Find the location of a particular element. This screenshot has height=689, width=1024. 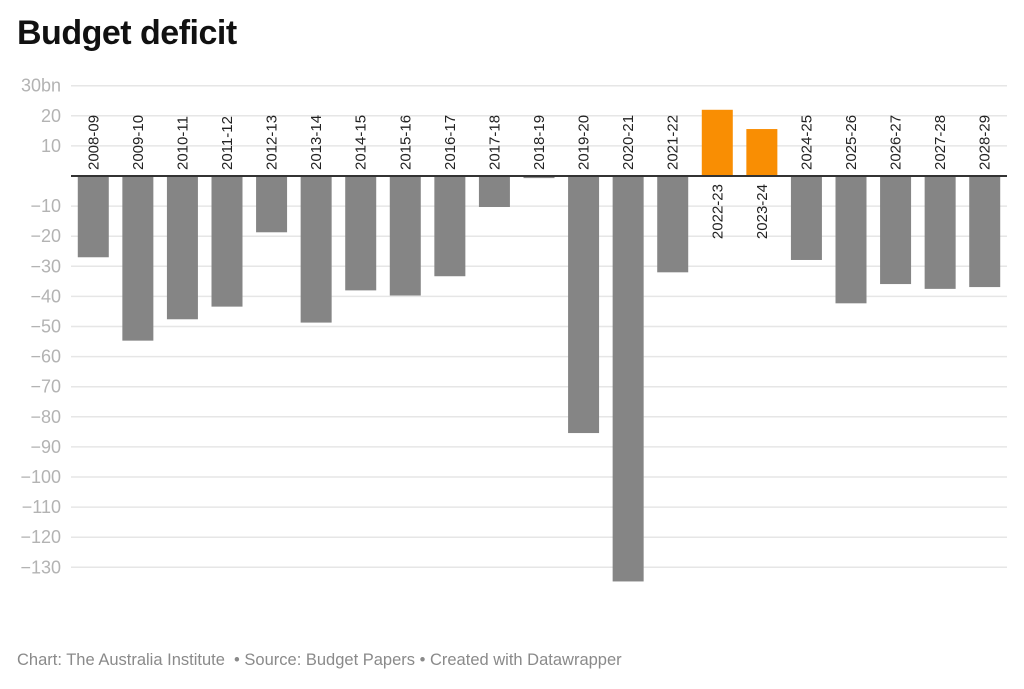

chart-title: Budget deficit is located at coordinates (127, 33).